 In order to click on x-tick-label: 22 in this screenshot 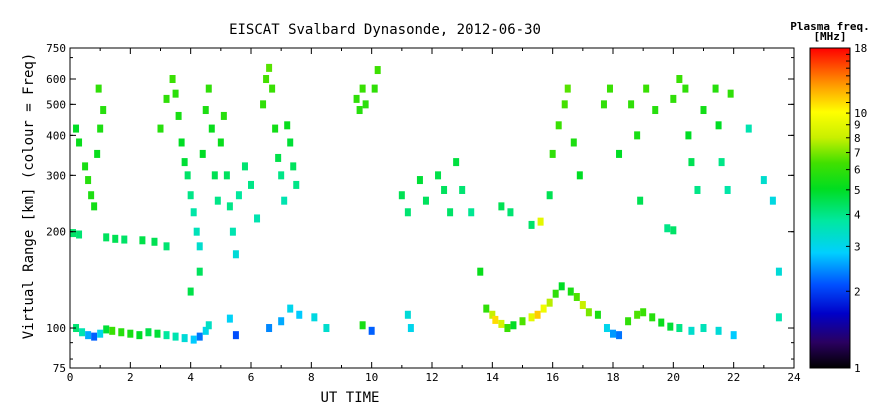, I will do `click(733, 377)`.